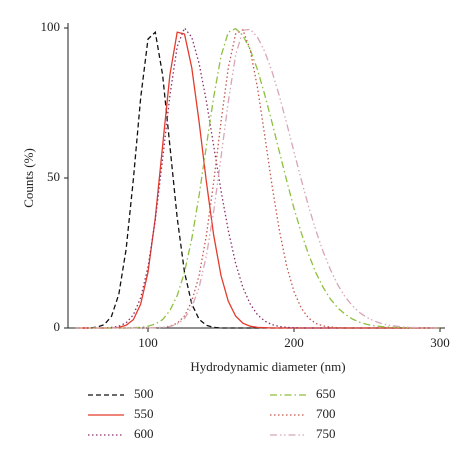 The width and height of the screenshot is (474, 460). What do you see at coordinates (294, 342) in the screenshot?
I see `x-tick-label: 200` at bounding box center [294, 342].